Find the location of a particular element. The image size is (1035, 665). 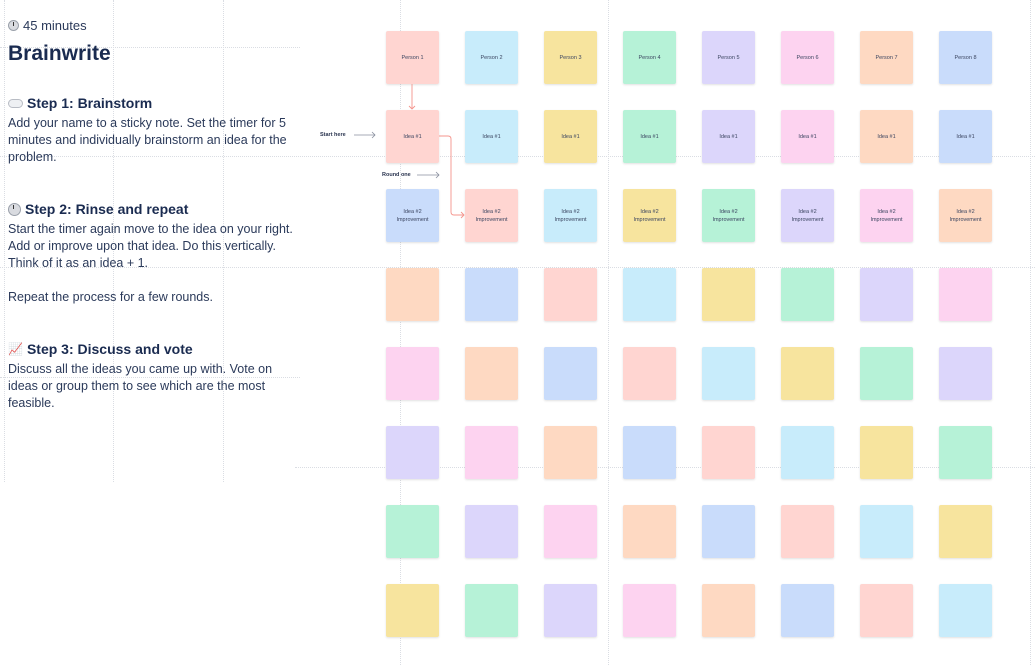

sticky-note: Person 5 is located at coordinates (728, 57).